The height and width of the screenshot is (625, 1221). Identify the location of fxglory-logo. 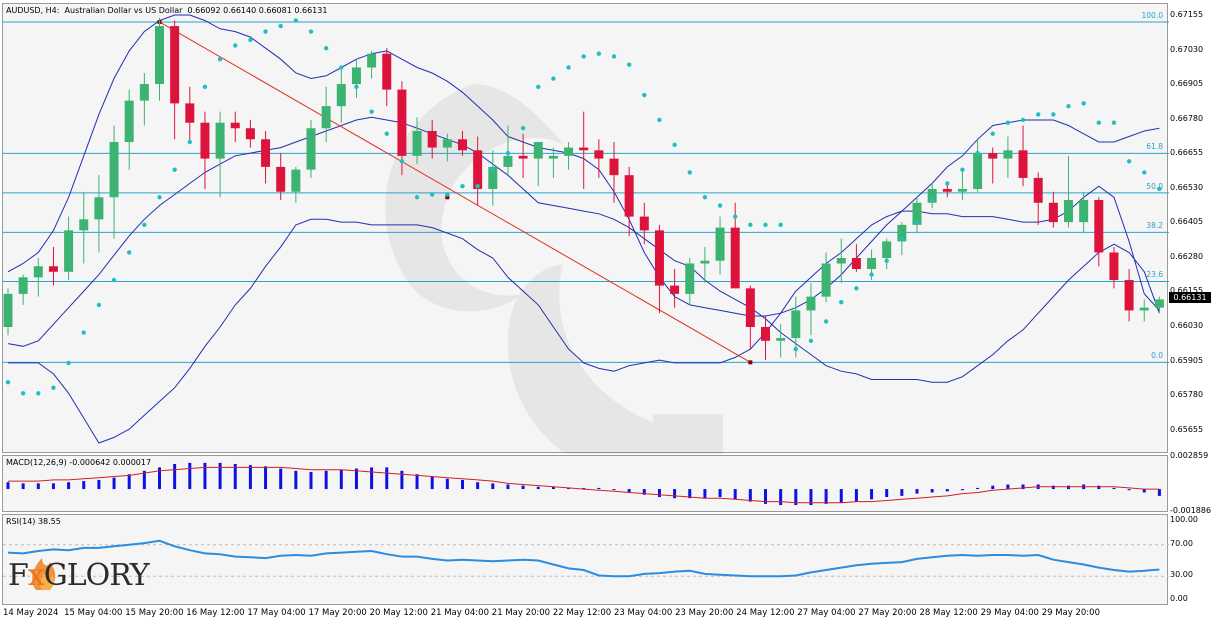
(44, 574).